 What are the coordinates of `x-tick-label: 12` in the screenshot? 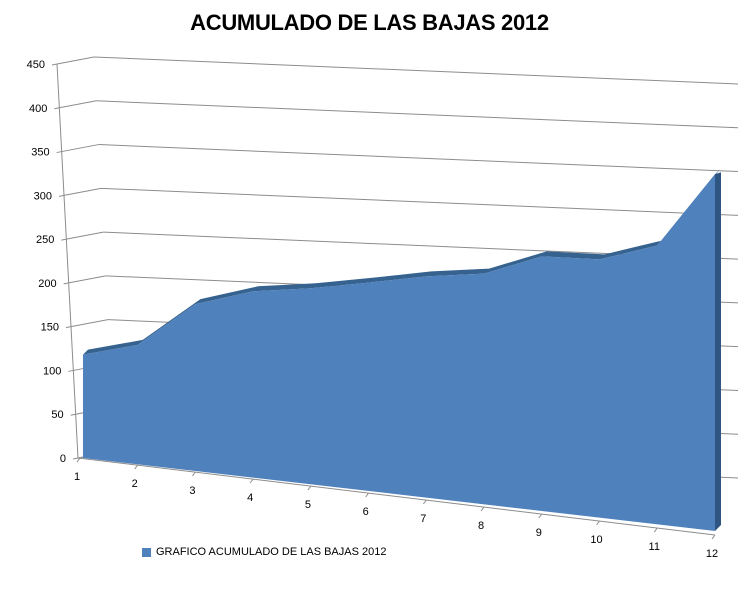 It's located at (712, 554).